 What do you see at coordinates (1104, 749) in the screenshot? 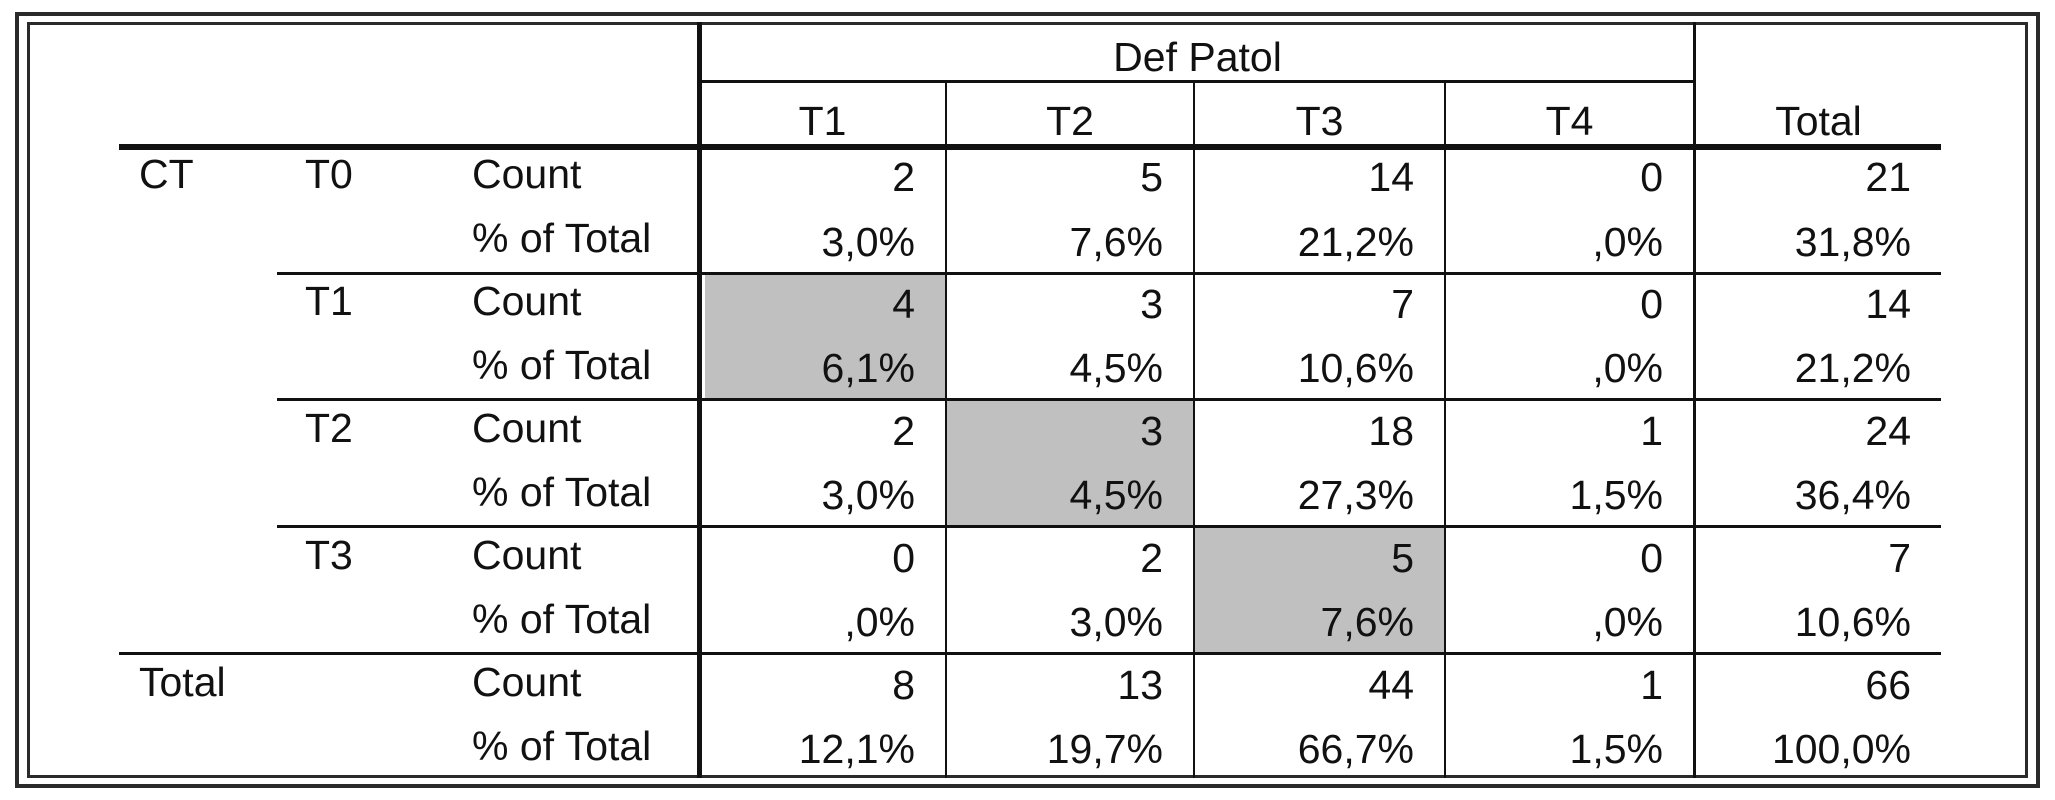
I see `table-cell: 19,7%` at bounding box center [1104, 749].